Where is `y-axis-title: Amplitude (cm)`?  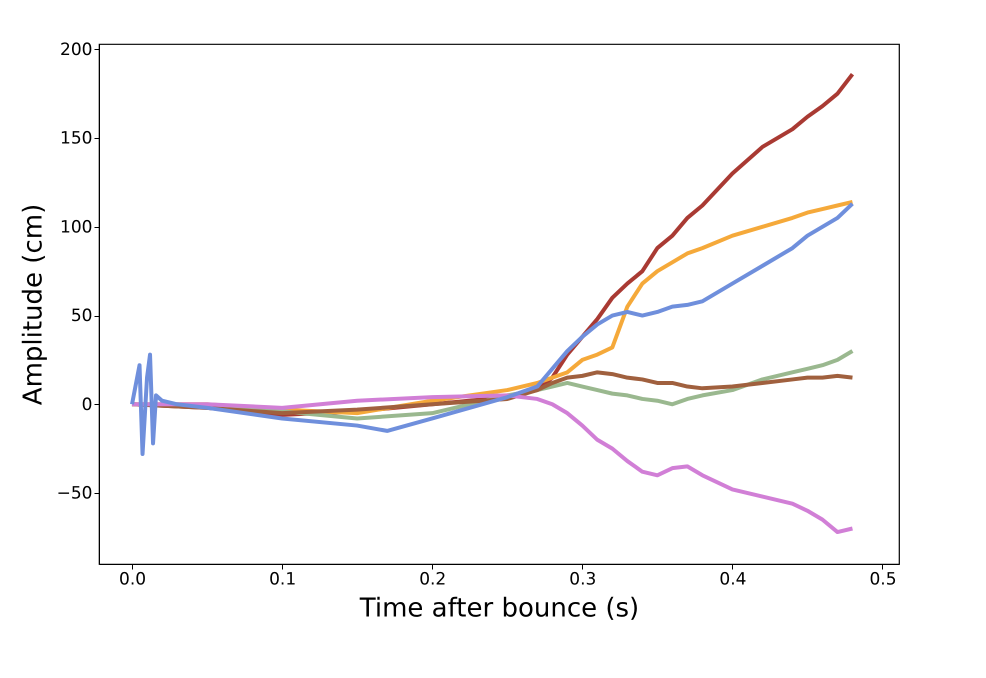 y-axis-title: Amplitude (cm) is located at coordinates (33, 305).